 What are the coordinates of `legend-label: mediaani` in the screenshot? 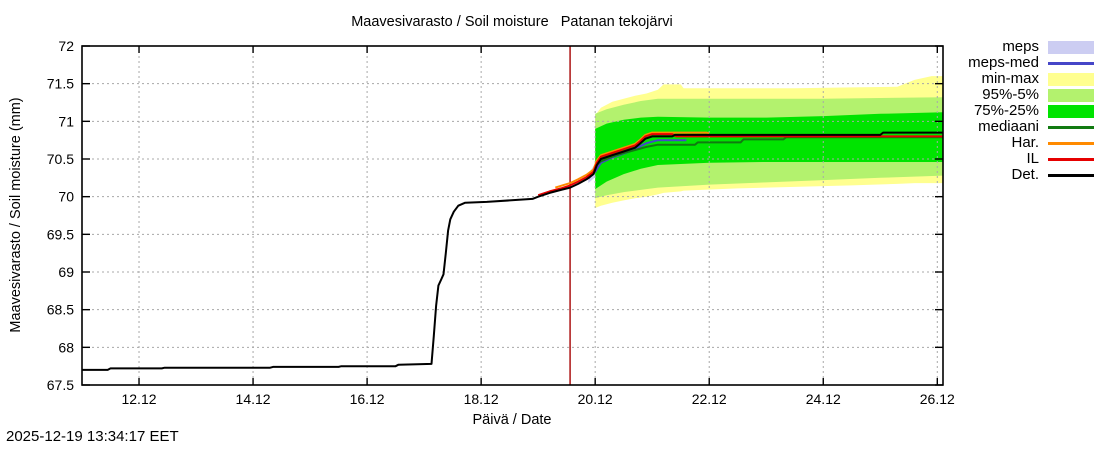 It's located at (1008, 126).